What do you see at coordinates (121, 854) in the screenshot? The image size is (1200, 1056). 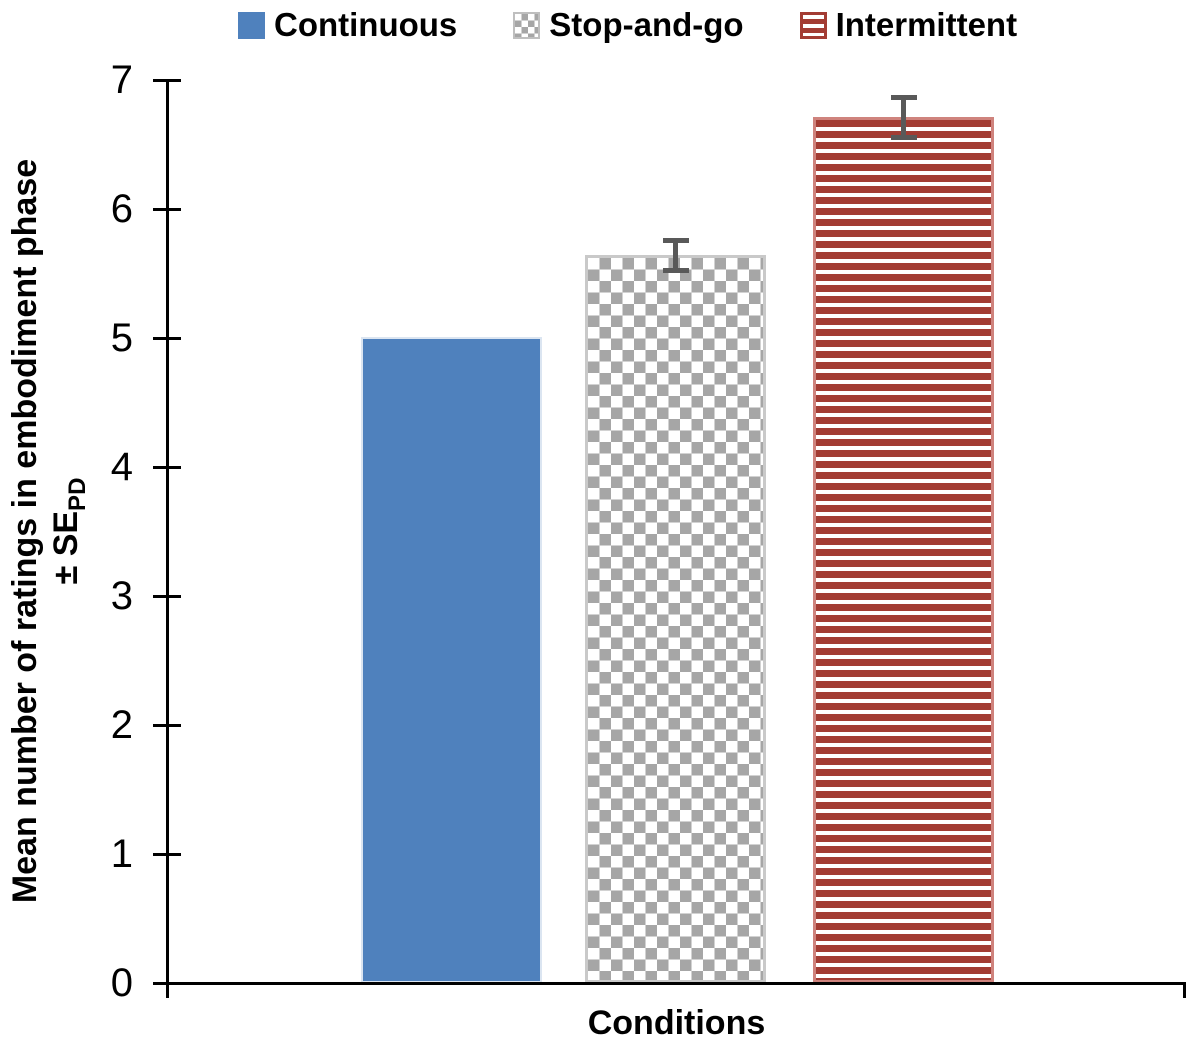 I see `y-tick-label-1: 1` at bounding box center [121, 854].